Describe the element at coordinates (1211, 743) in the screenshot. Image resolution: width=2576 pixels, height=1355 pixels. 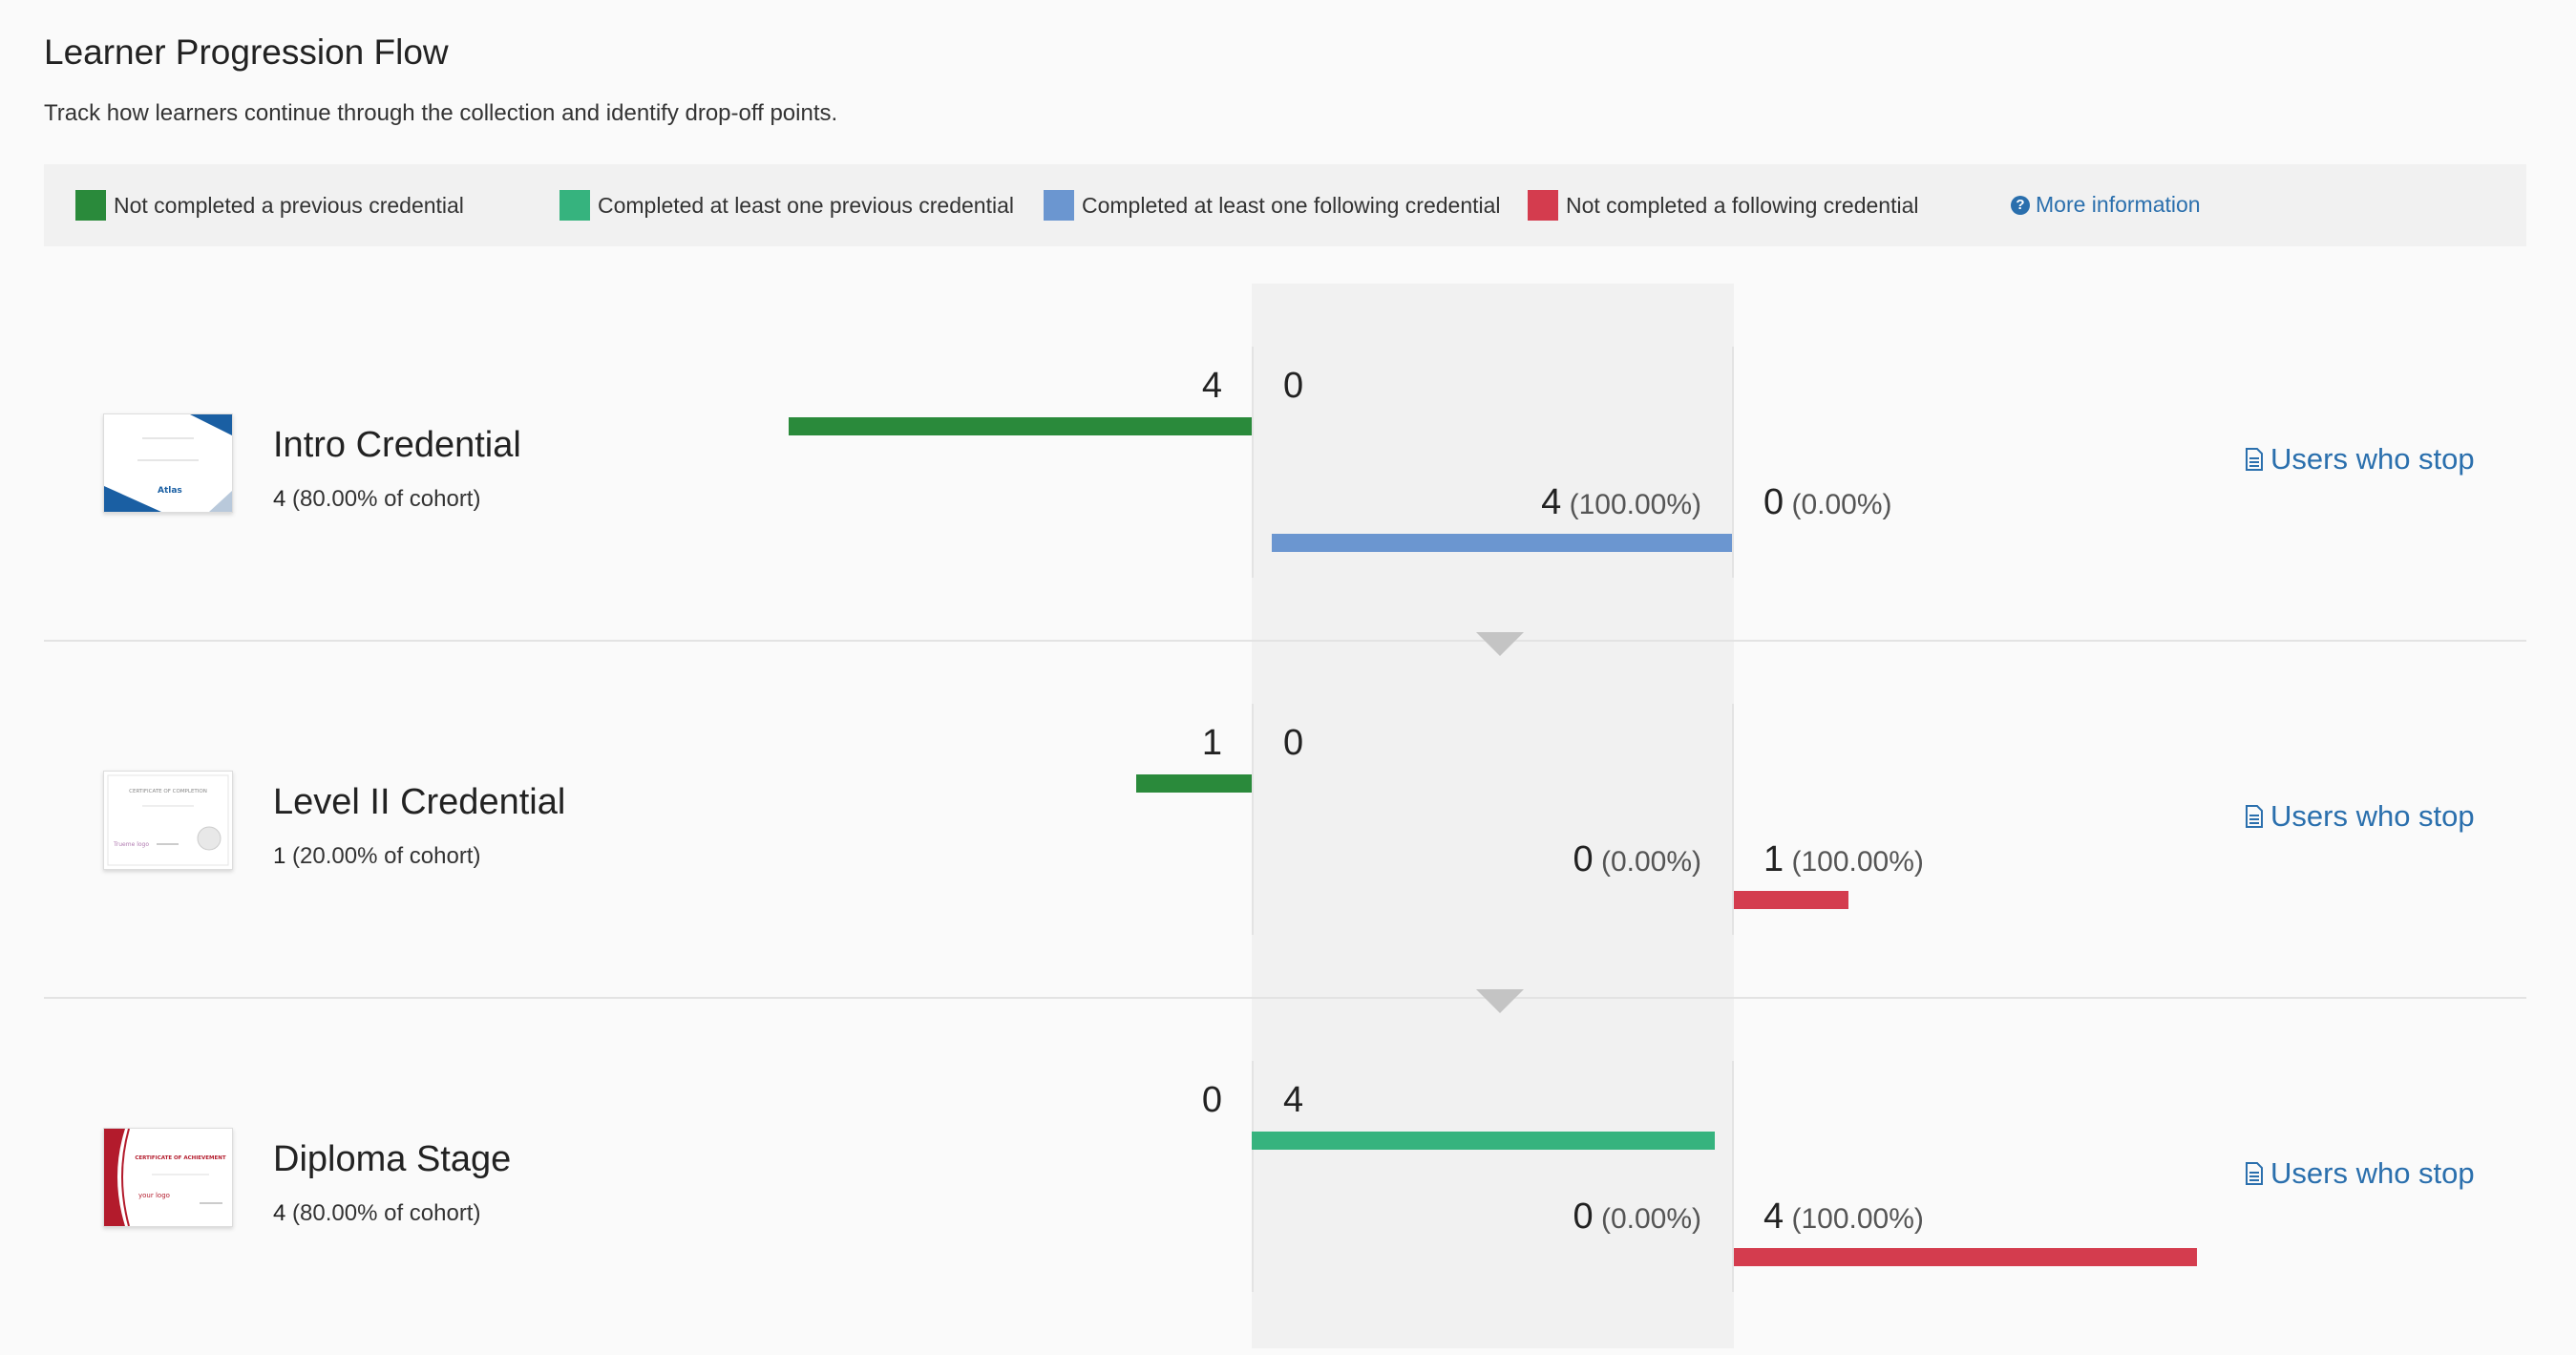
I see `not-completed-previous-value: 1` at that location.